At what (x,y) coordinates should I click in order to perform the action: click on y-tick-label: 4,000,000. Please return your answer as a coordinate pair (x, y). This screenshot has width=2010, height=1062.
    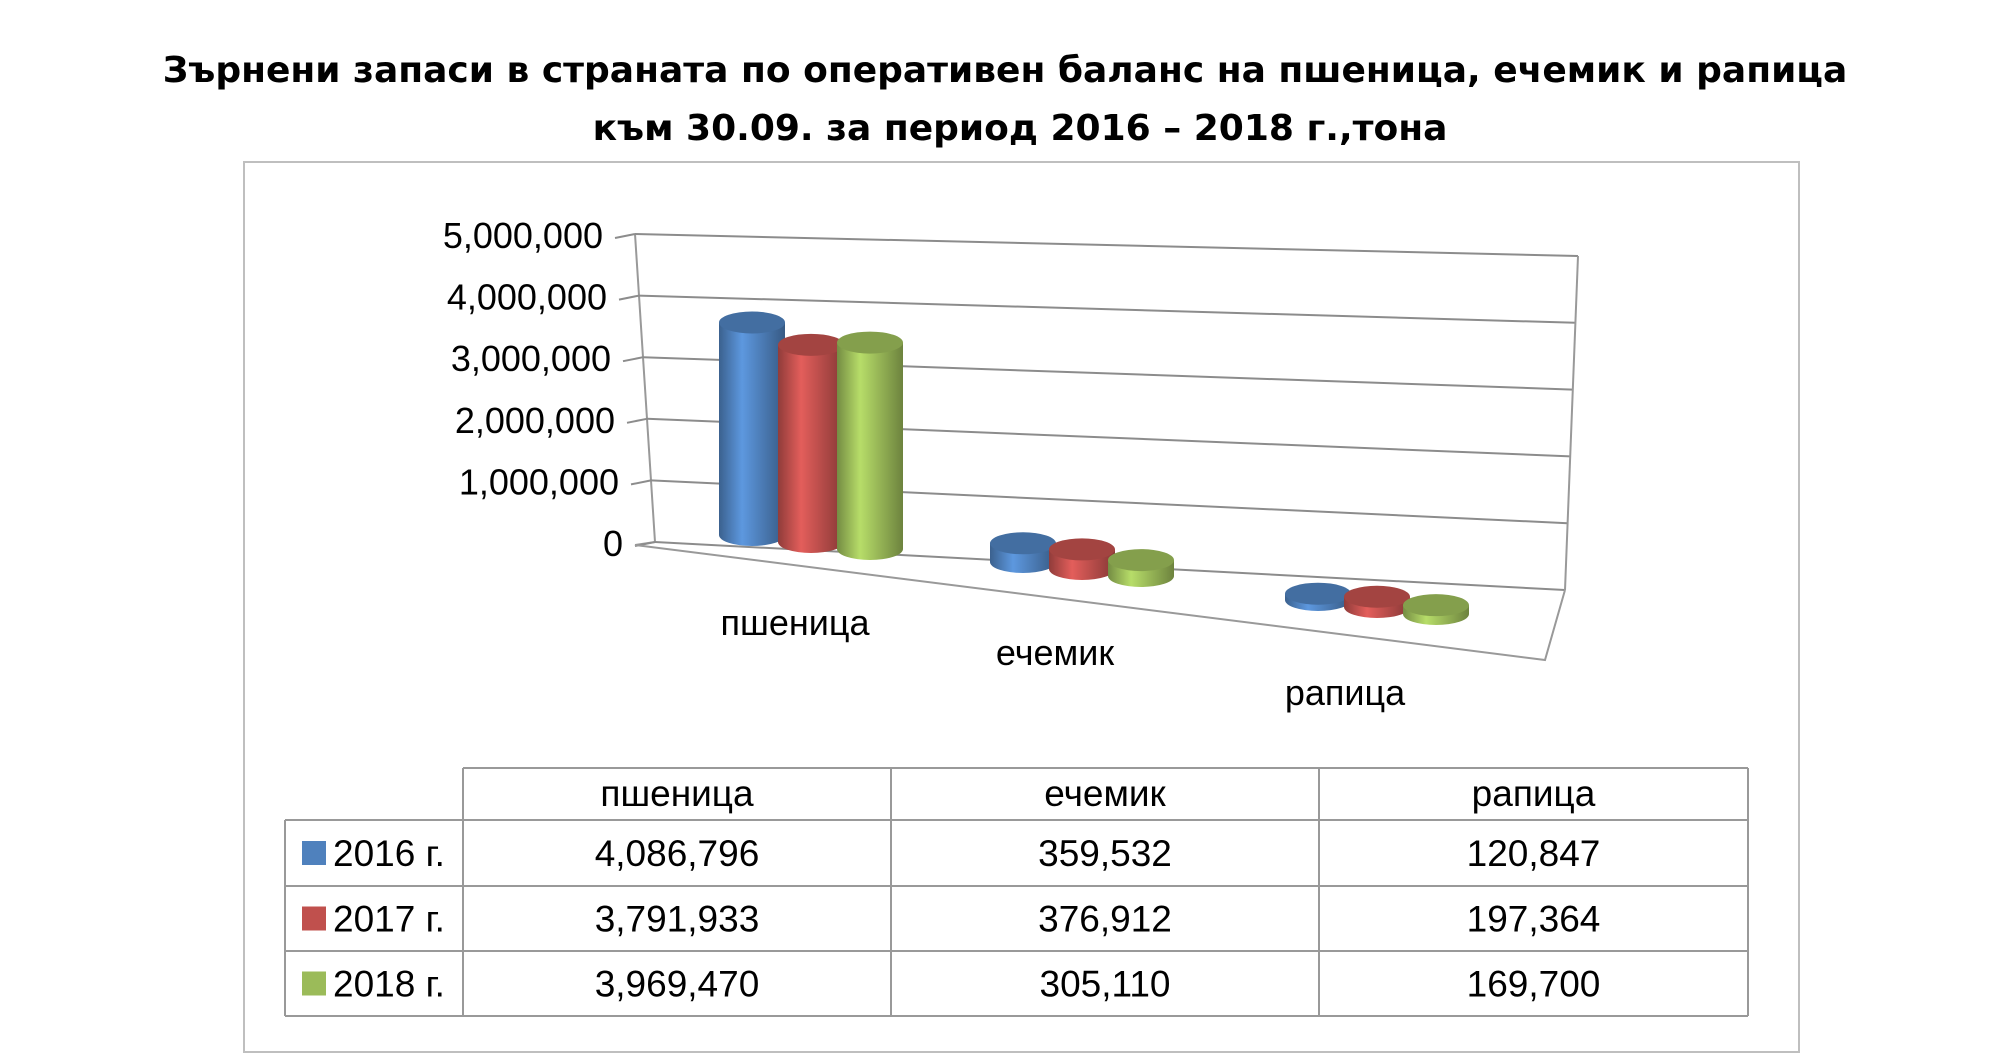
    Looking at the image, I should click on (527, 297).